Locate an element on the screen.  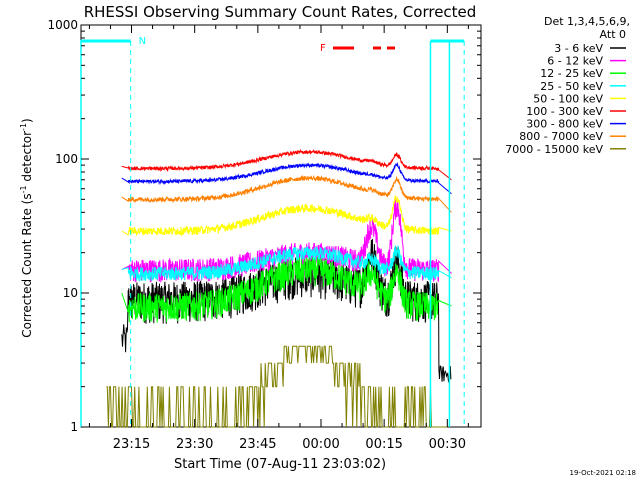
y-label-sup1: -1 is located at coordinates (23, 189).